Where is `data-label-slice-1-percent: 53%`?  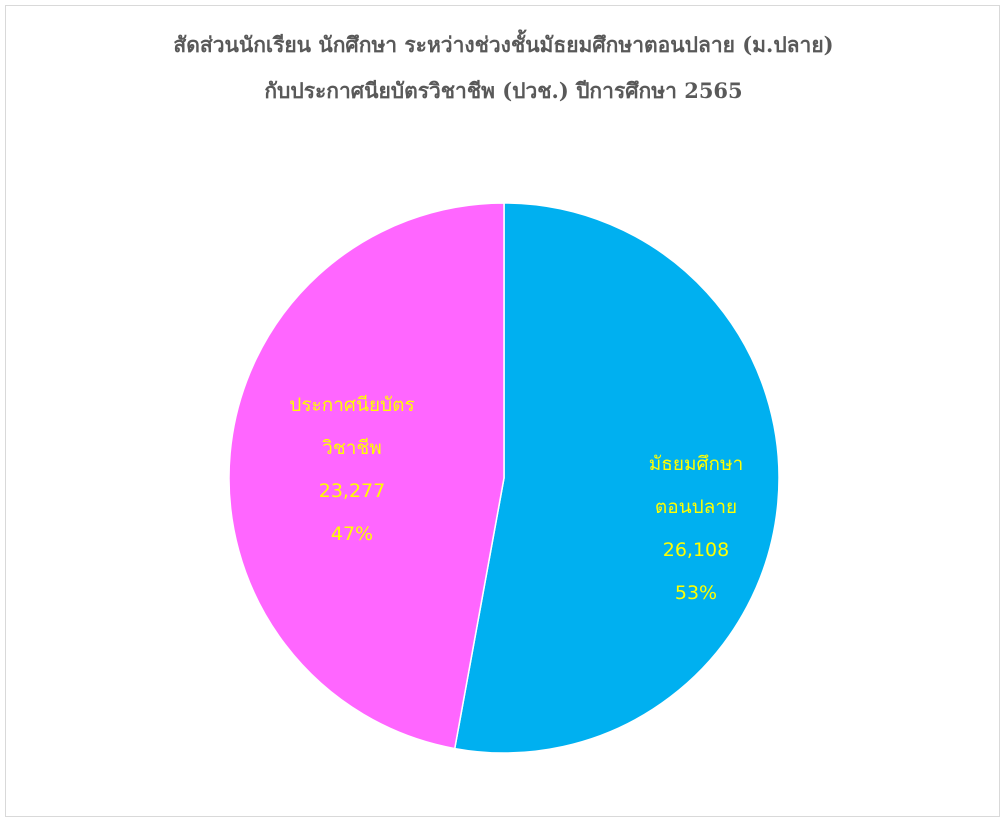
data-label-slice-1-percent: 53% is located at coordinates (696, 593).